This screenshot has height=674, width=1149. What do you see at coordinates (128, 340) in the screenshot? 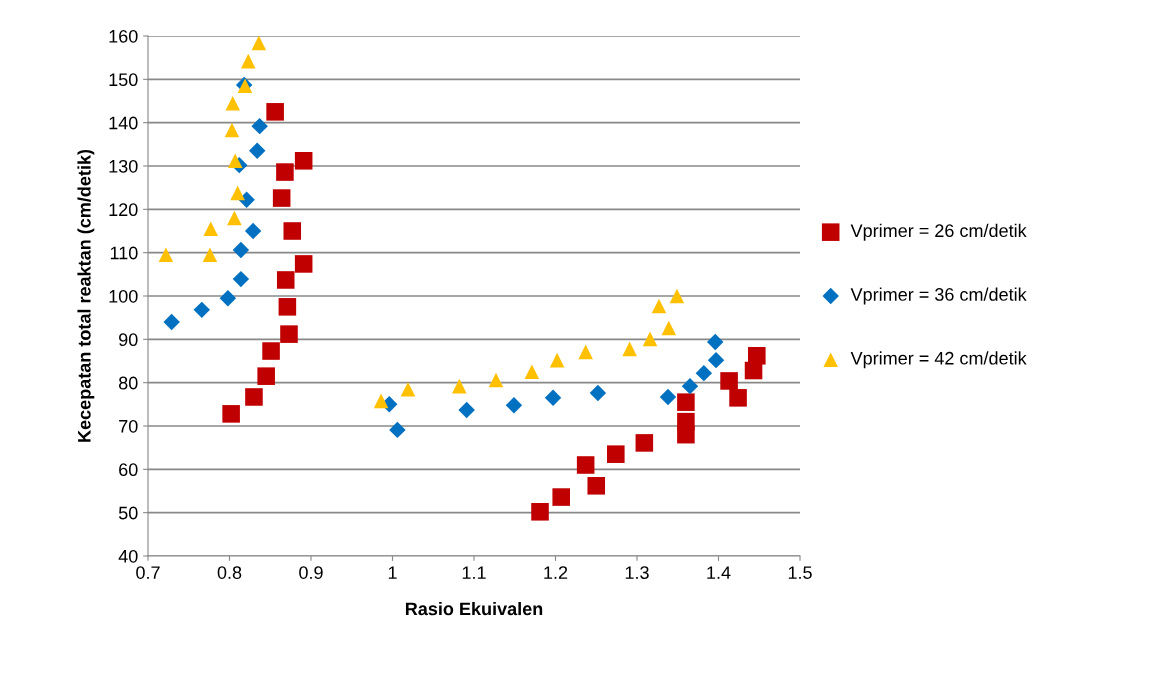
I see `y-tick-label: 90` at bounding box center [128, 340].